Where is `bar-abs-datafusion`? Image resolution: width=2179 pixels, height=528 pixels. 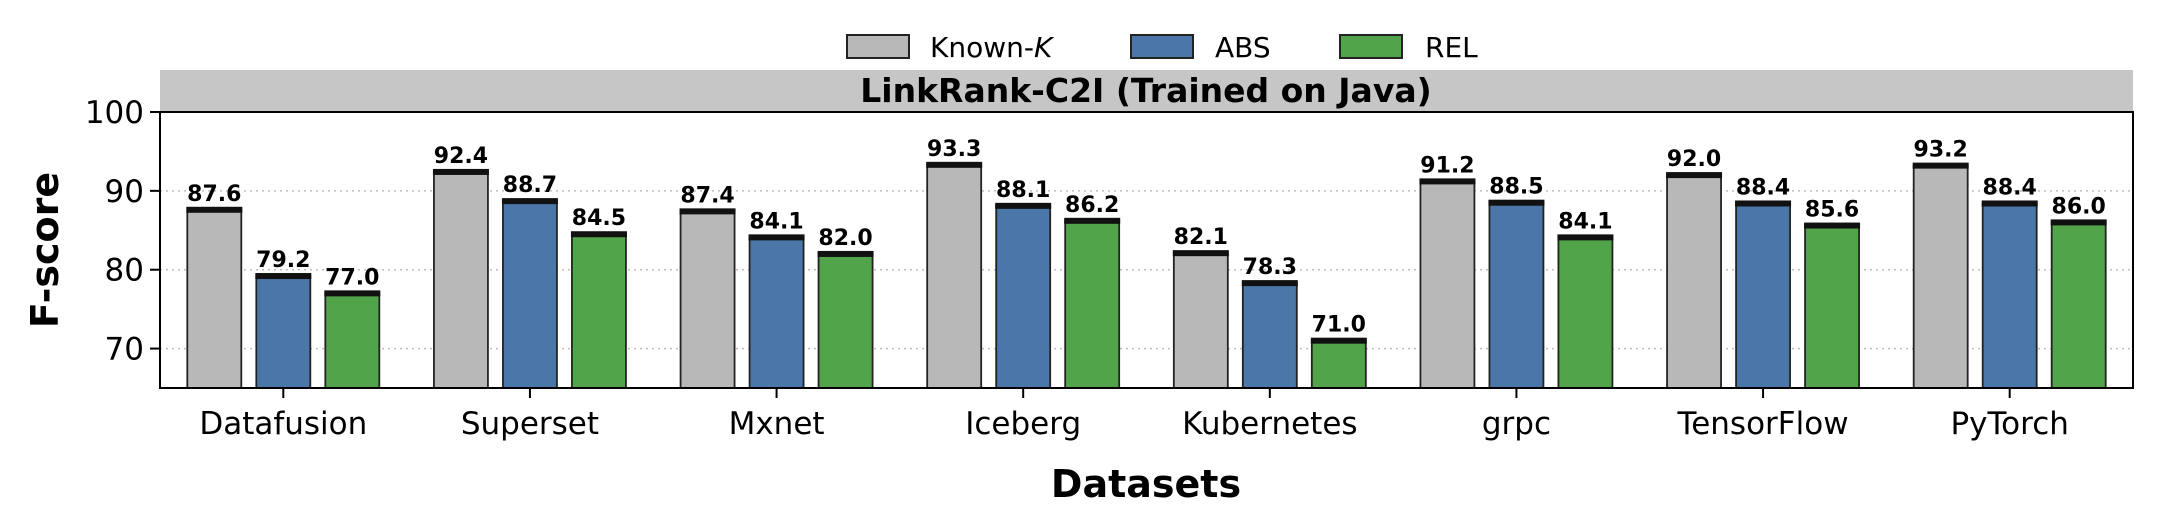 bar-abs-datafusion is located at coordinates (283, 332).